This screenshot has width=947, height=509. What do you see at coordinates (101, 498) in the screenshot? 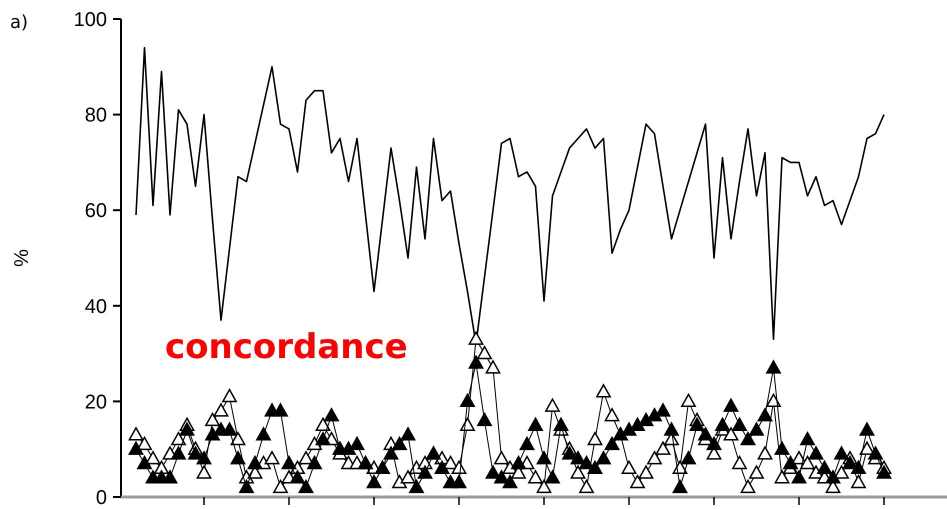
I see `y-tick-label: 0` at bounding box center [101, 498].